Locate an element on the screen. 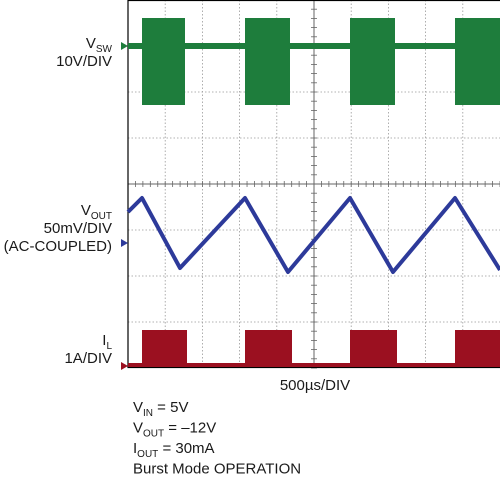  value: = –12V is located at coordinates (190, 428).